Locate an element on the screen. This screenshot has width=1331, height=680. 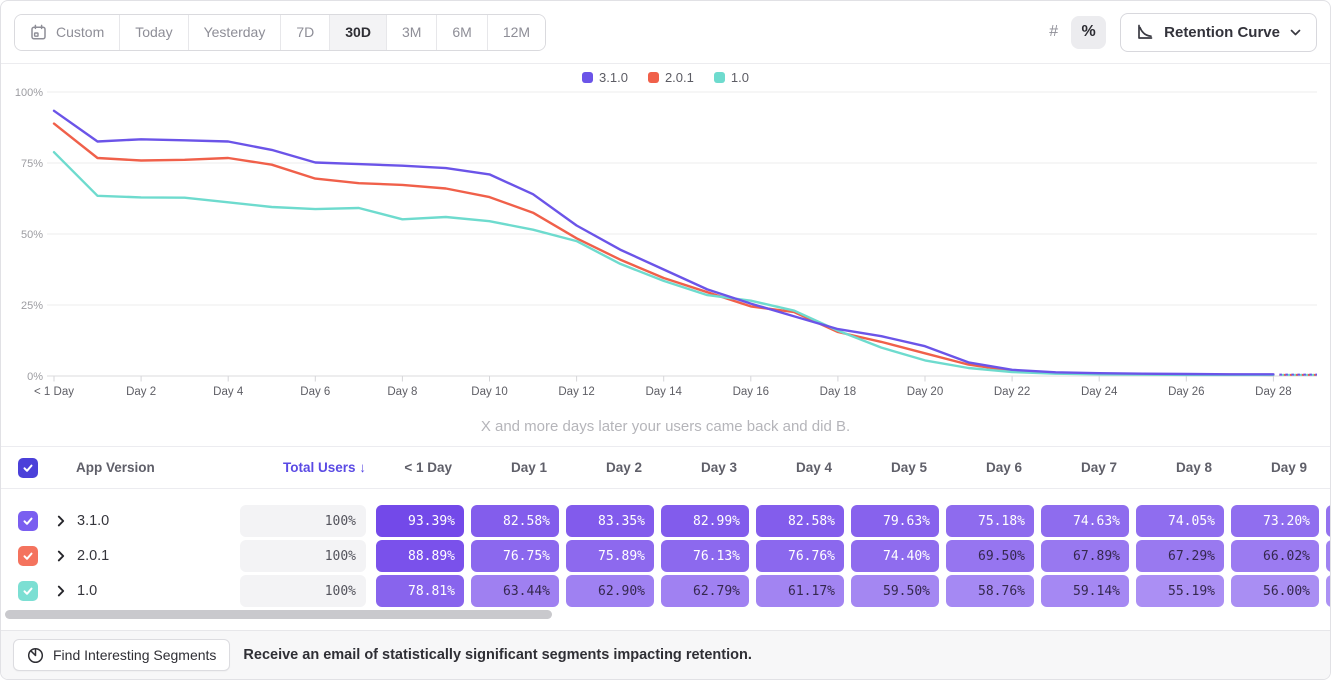
retention-cell: 74.05% is located at coordinates (1180, 521).